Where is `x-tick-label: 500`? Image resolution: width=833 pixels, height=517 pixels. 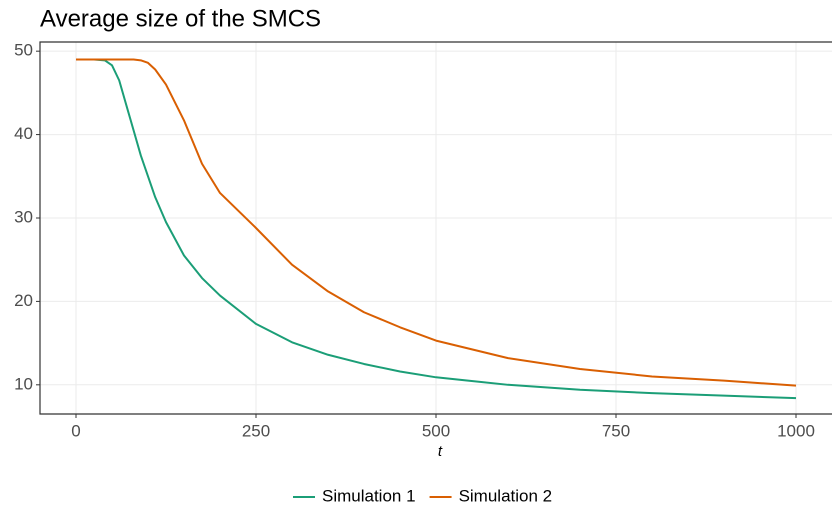
x-tick-label: 500 is located at coordinates (436, 430).